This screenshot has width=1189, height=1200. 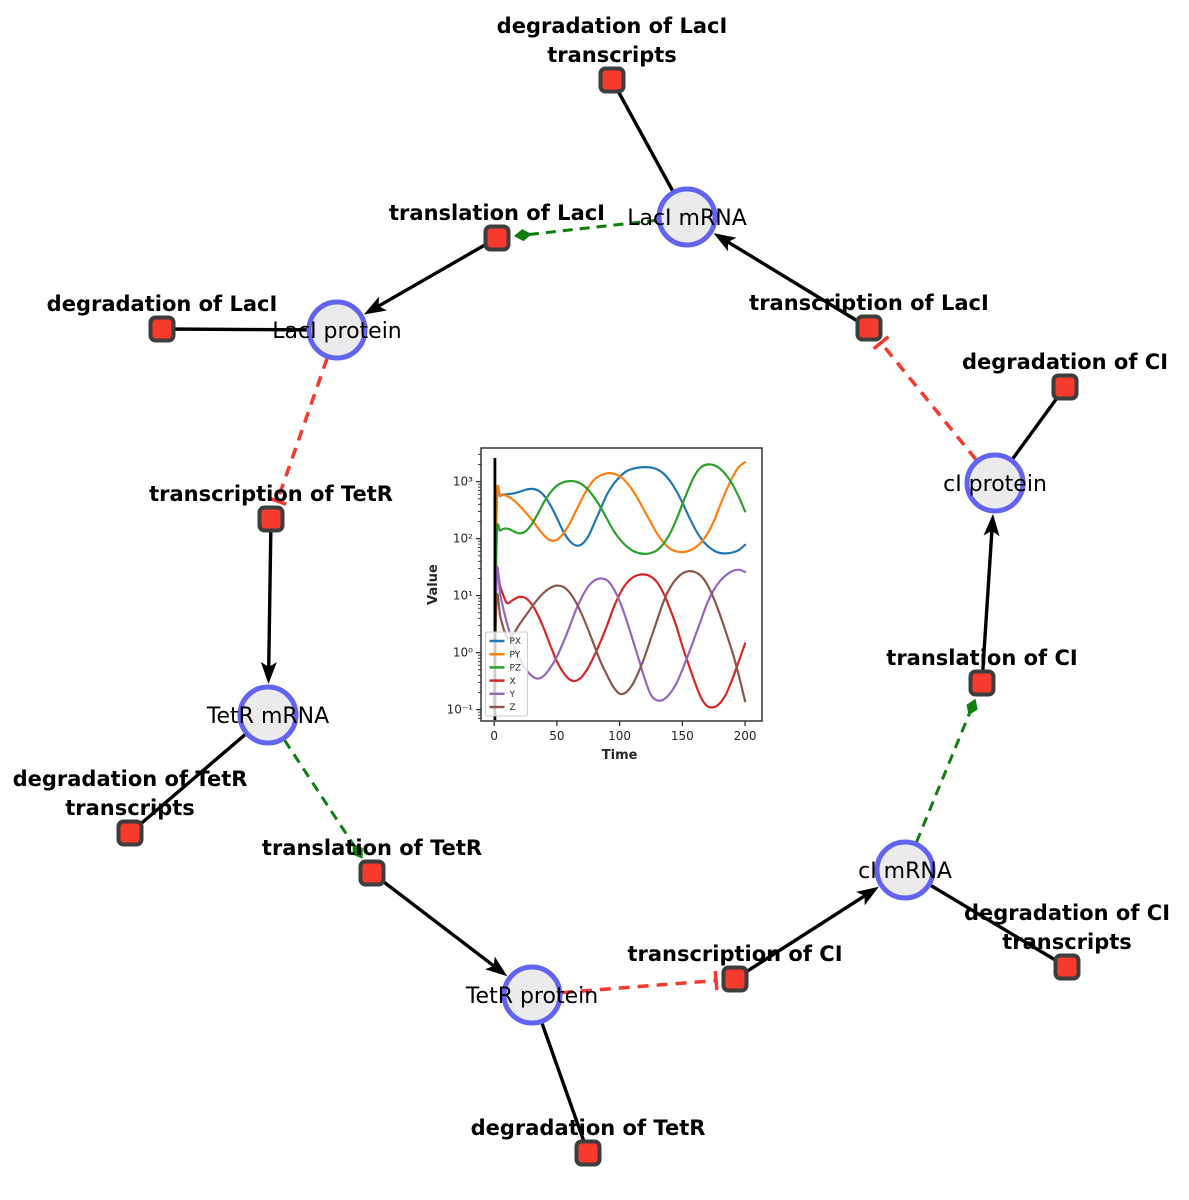 I want to click on reaction-label-deg_ci_tx: degradation of CI, so click(x=1067, y=913).